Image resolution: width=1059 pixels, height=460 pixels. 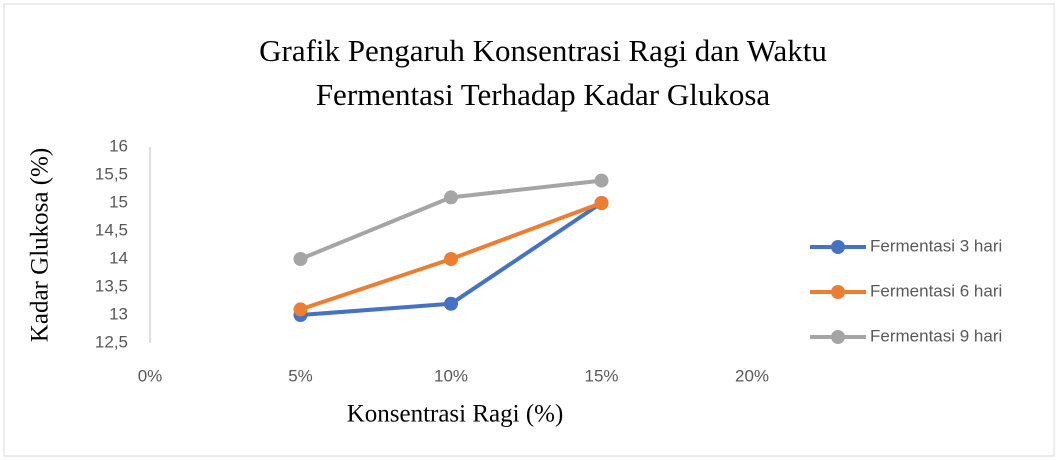 I want to click on x-tick-label: 10%, so click(x=451, y=375).